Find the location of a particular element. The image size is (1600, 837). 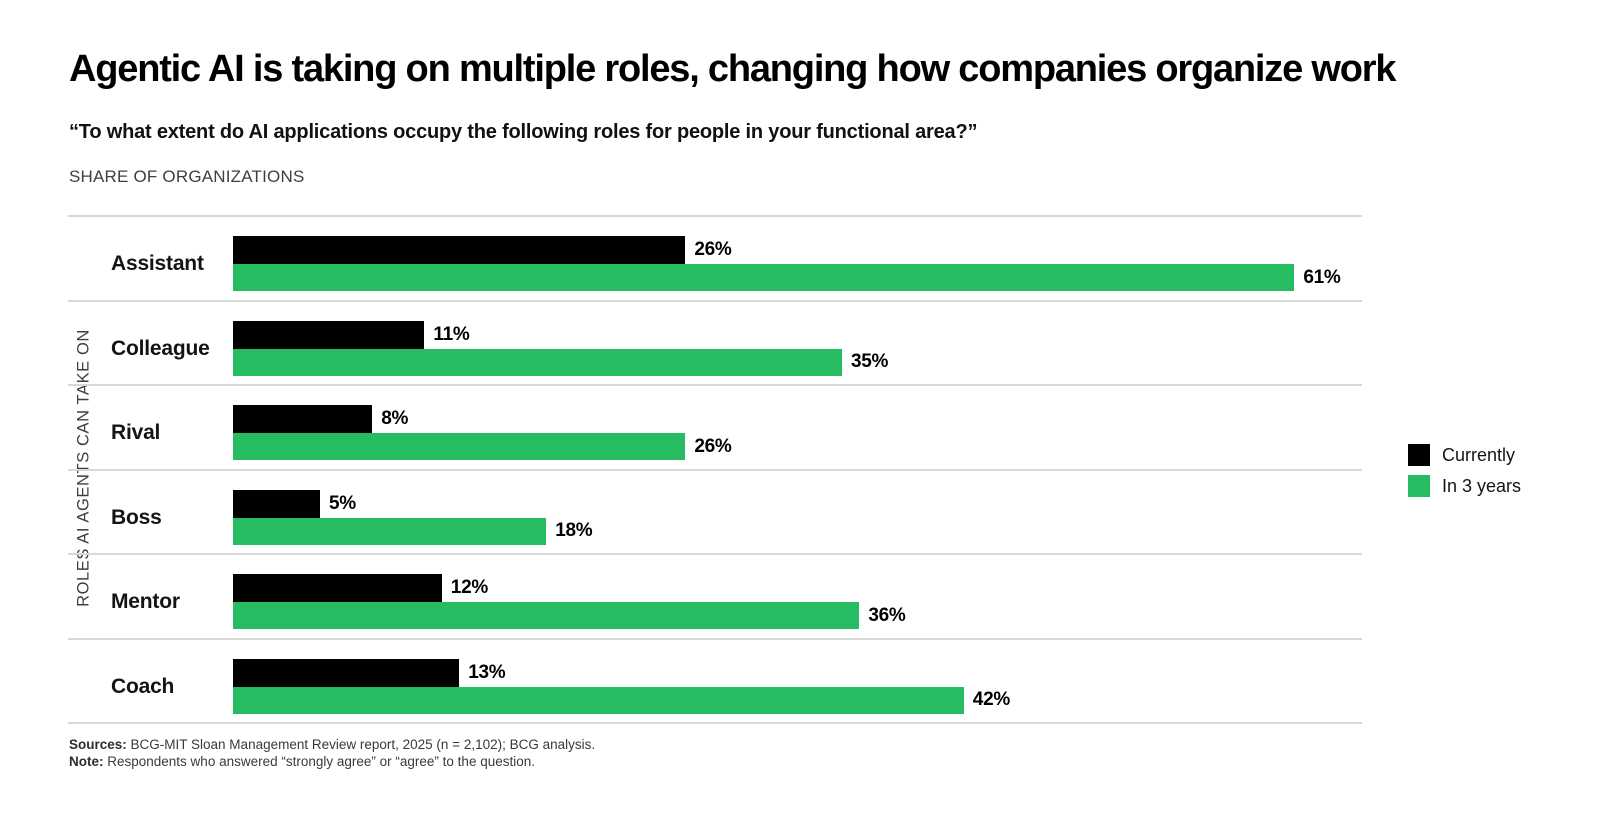

bar-line: 42% is located at coordinates (621, 700).